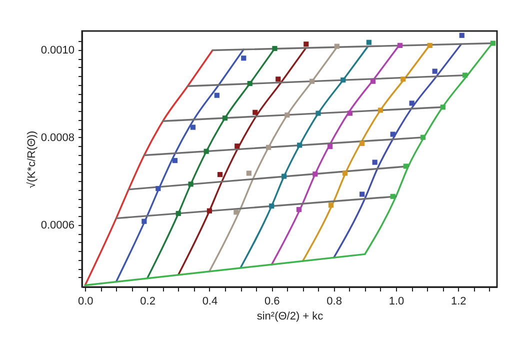  Describe the element at coordinates (272, 302) in the screenshot. I see `x-tick-label: 0.6` at that location.